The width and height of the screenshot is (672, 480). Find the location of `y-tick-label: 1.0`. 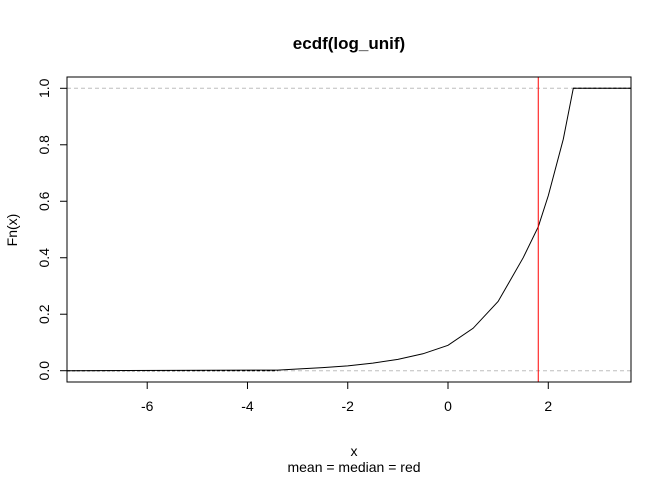

y-tick-label: 1.0 is located at coordinates (44, 88).